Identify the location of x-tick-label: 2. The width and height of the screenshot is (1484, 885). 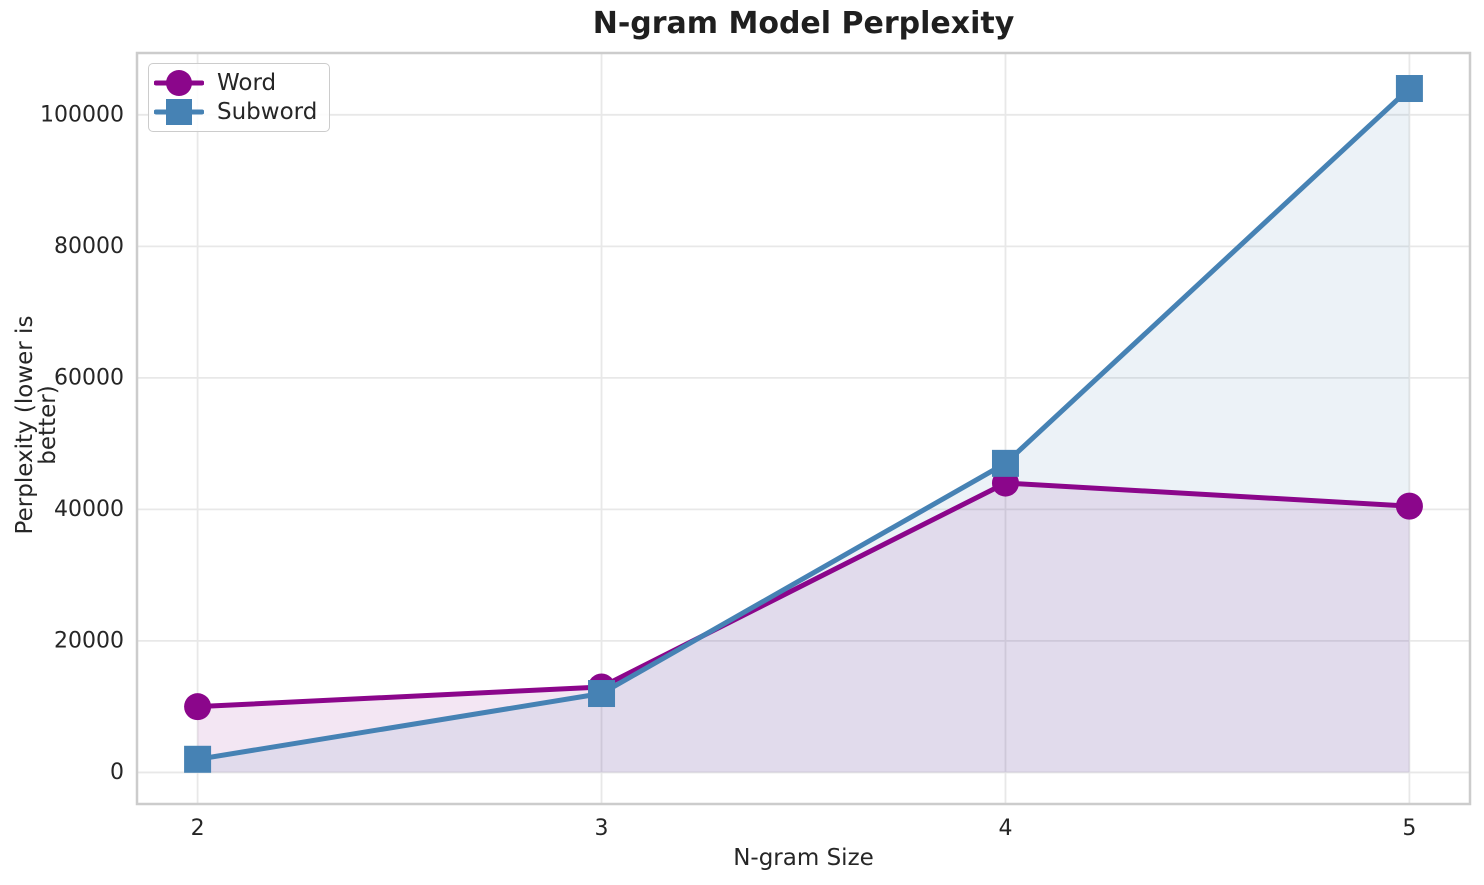
(198, 828).